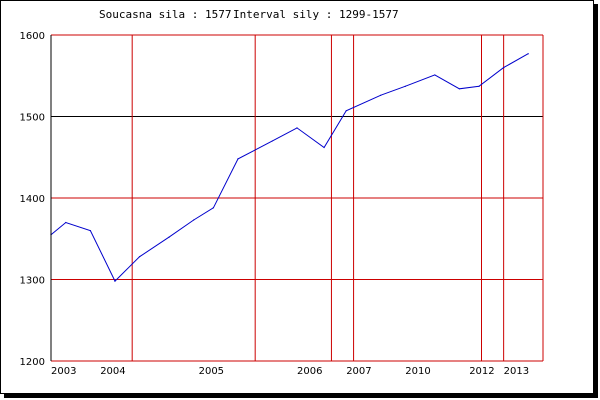  Describe the element at coordinates (309, 371) in the screenshot. I see `x-tick-label: 2006` at that location.